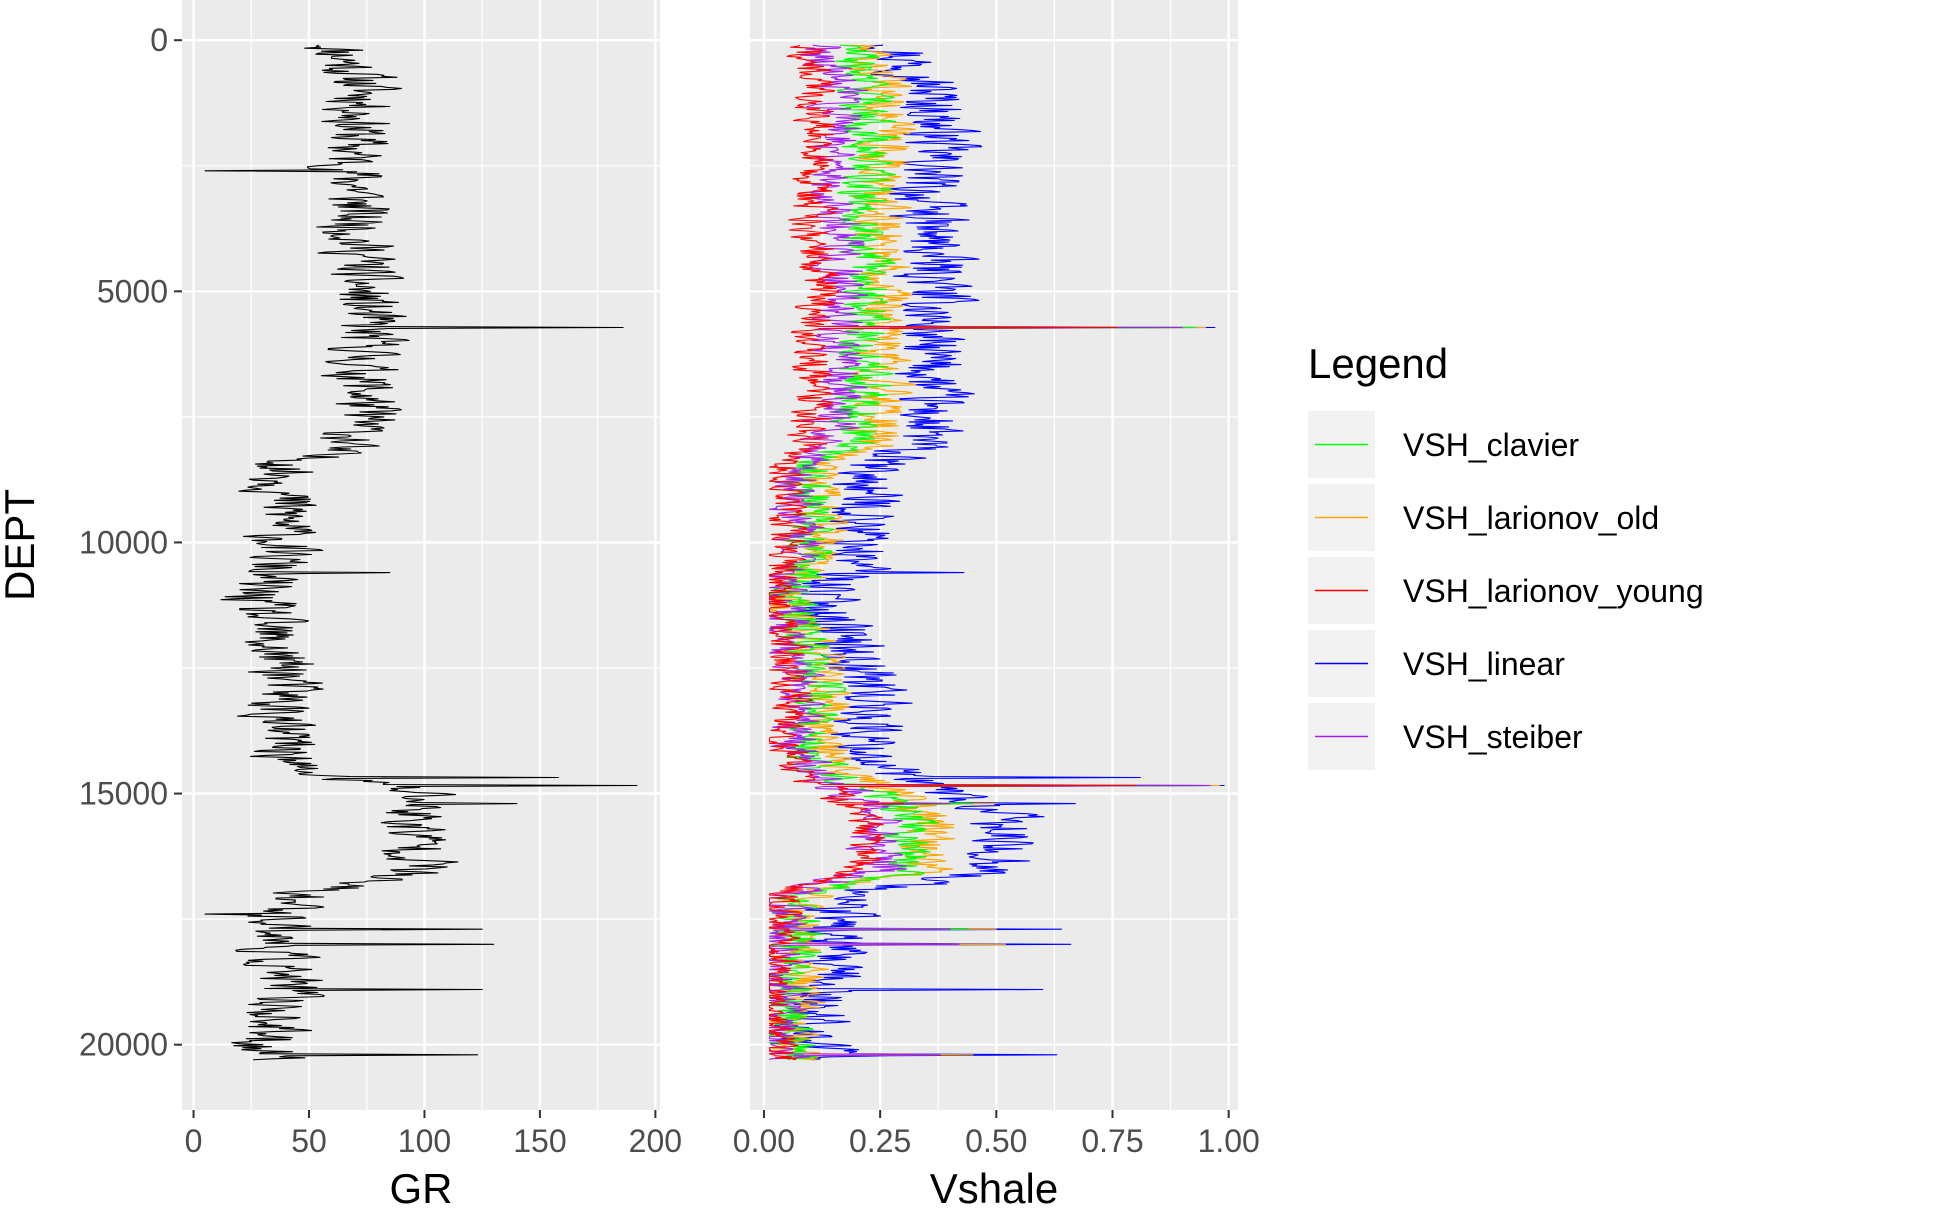 The image size is (1959, 1214). I want to click on y-tick-label: 0, so click(159, 40).